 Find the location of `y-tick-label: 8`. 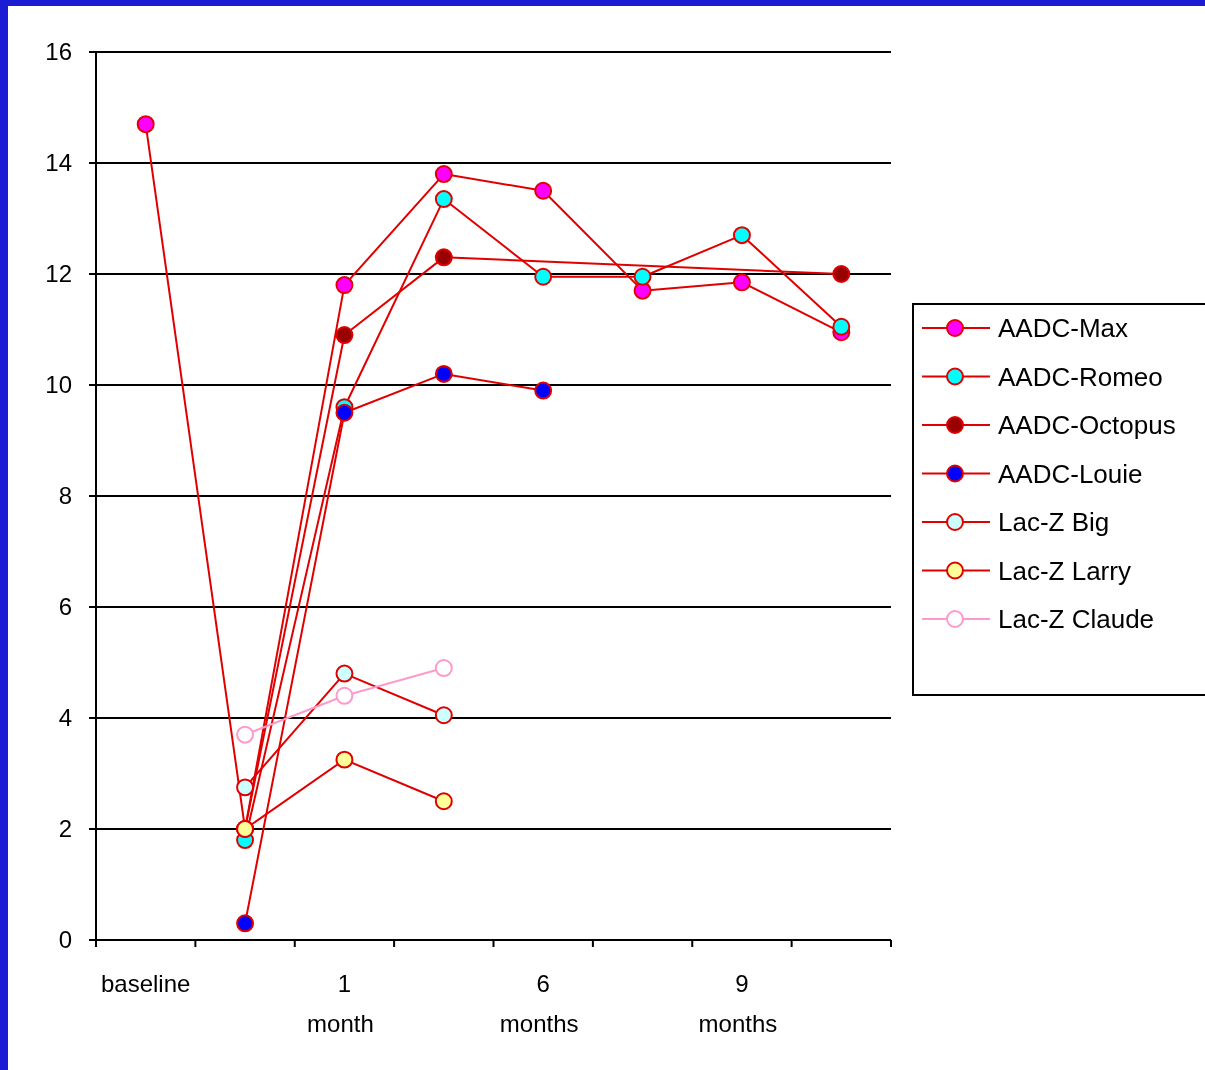

y-tick-label: 8 is located at coordinates (65, 496).